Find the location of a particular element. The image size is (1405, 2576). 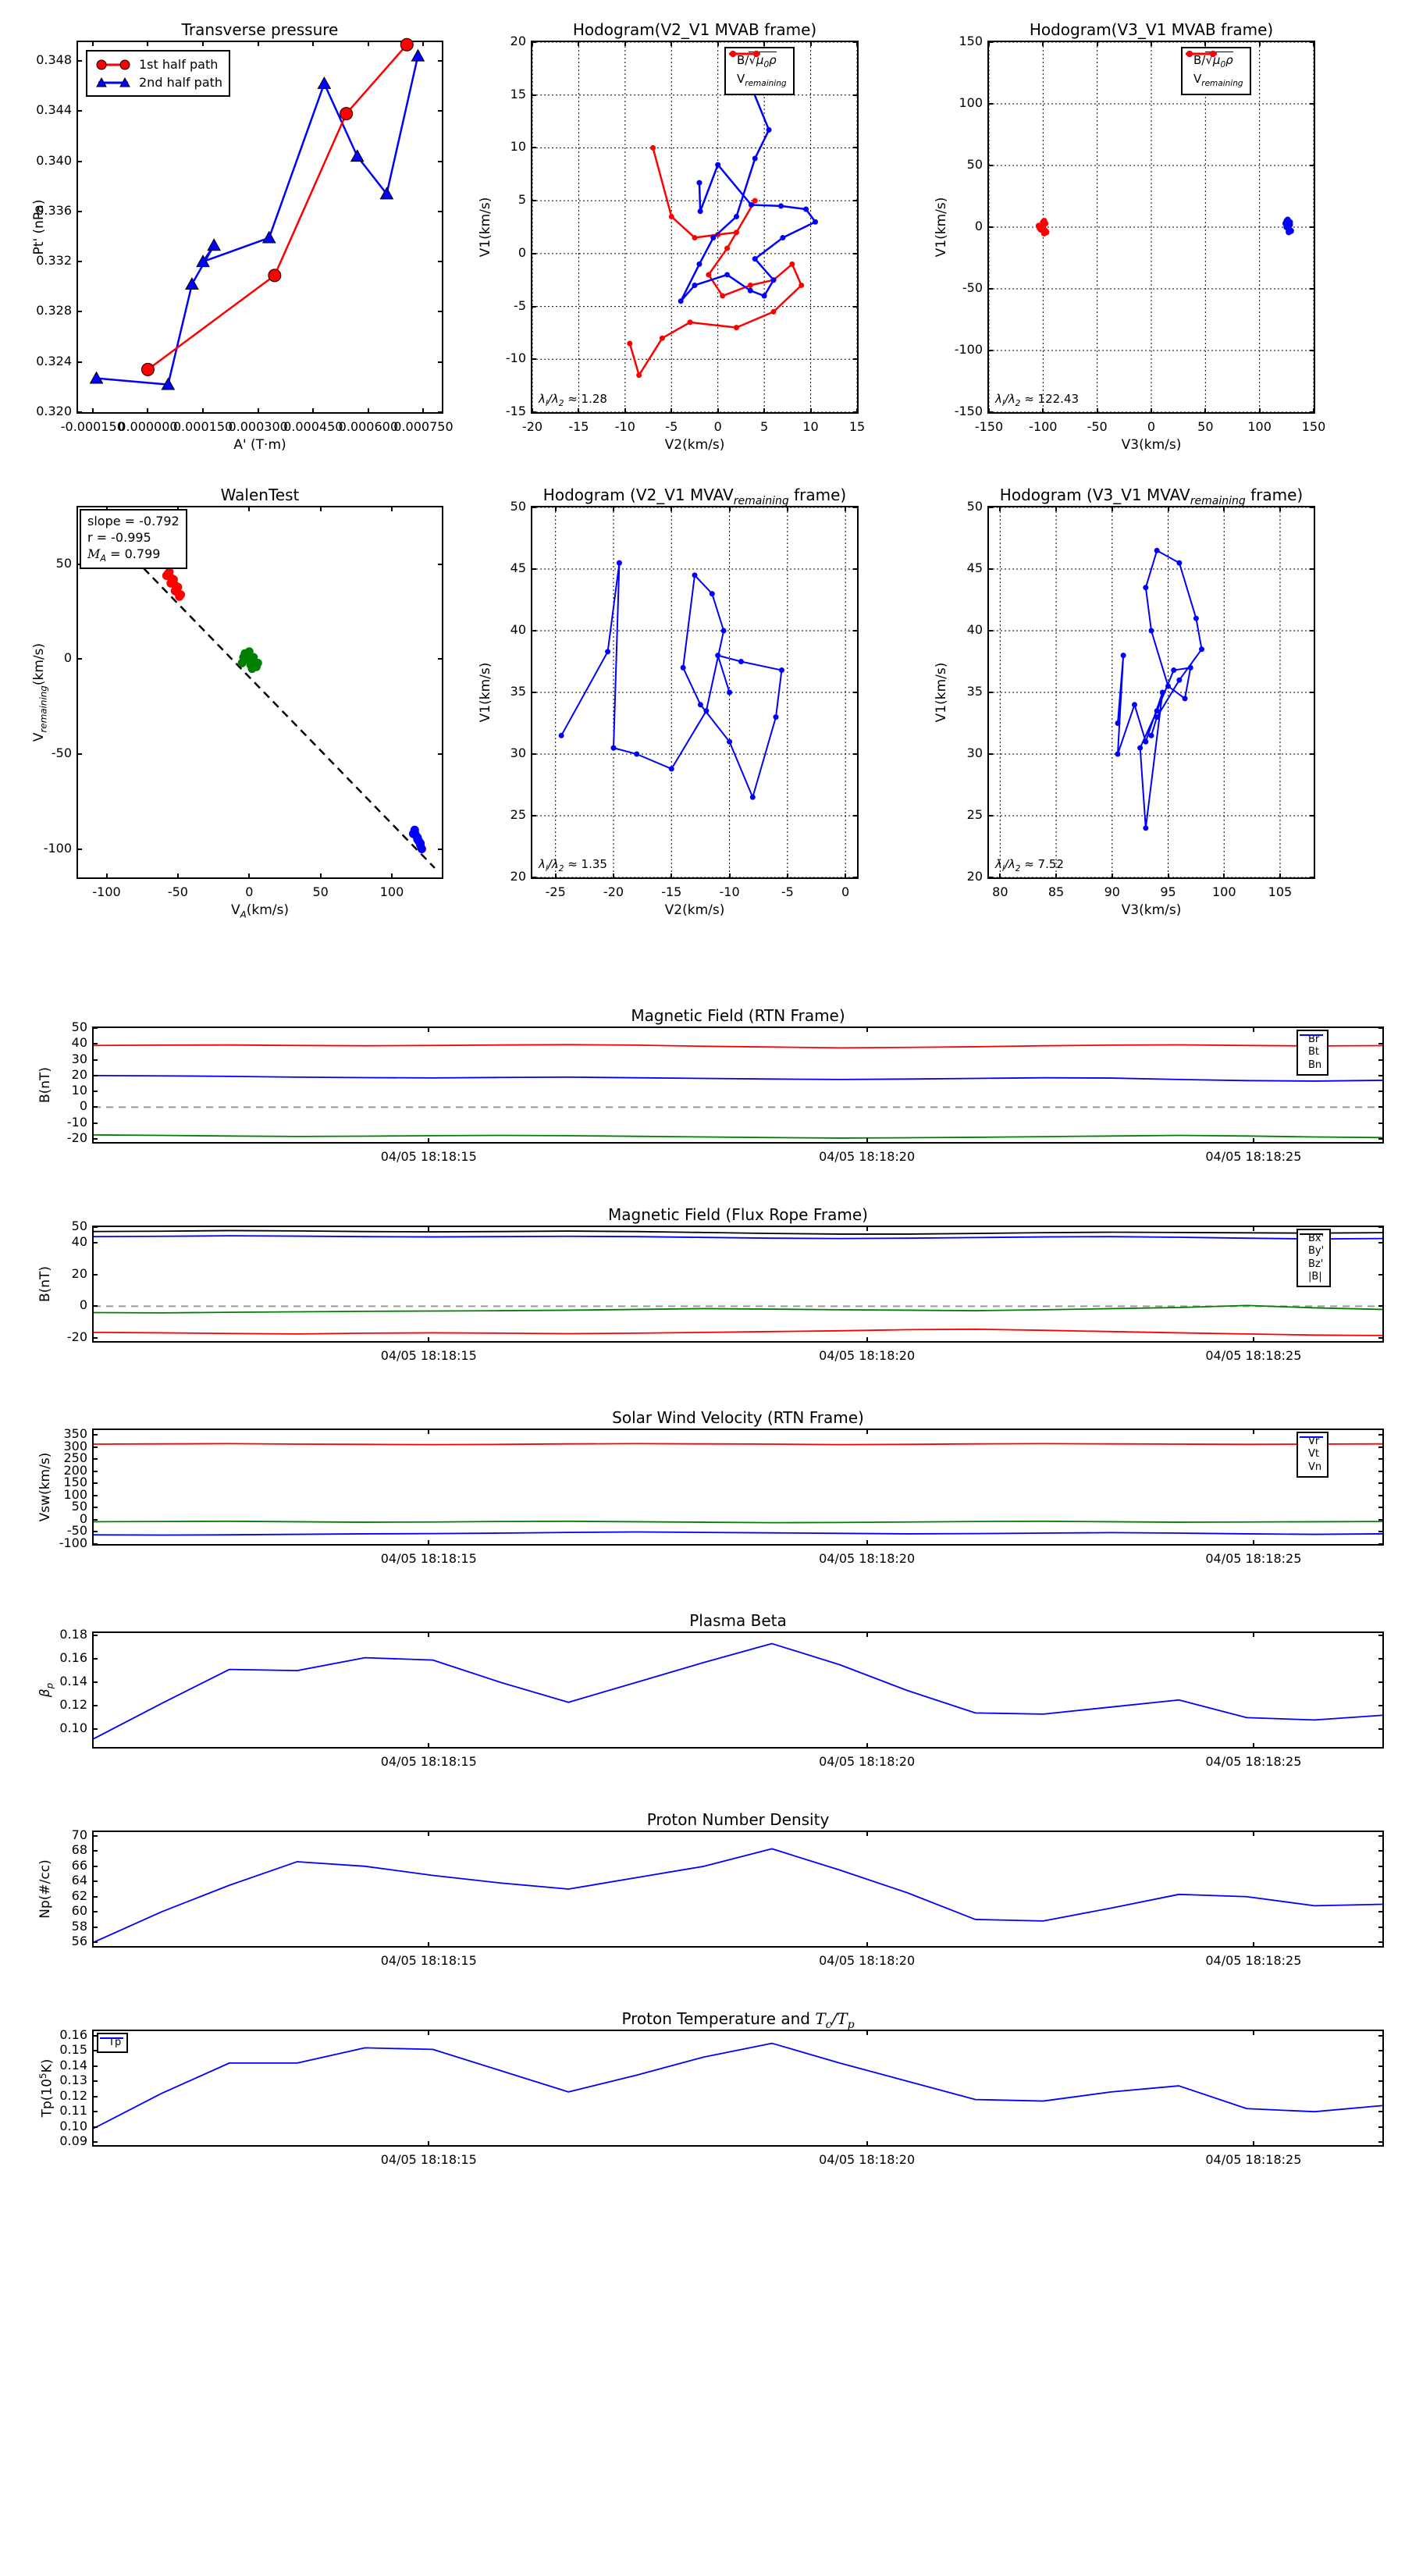

legend-item: Bt is located at coordinates (1311, 1046).